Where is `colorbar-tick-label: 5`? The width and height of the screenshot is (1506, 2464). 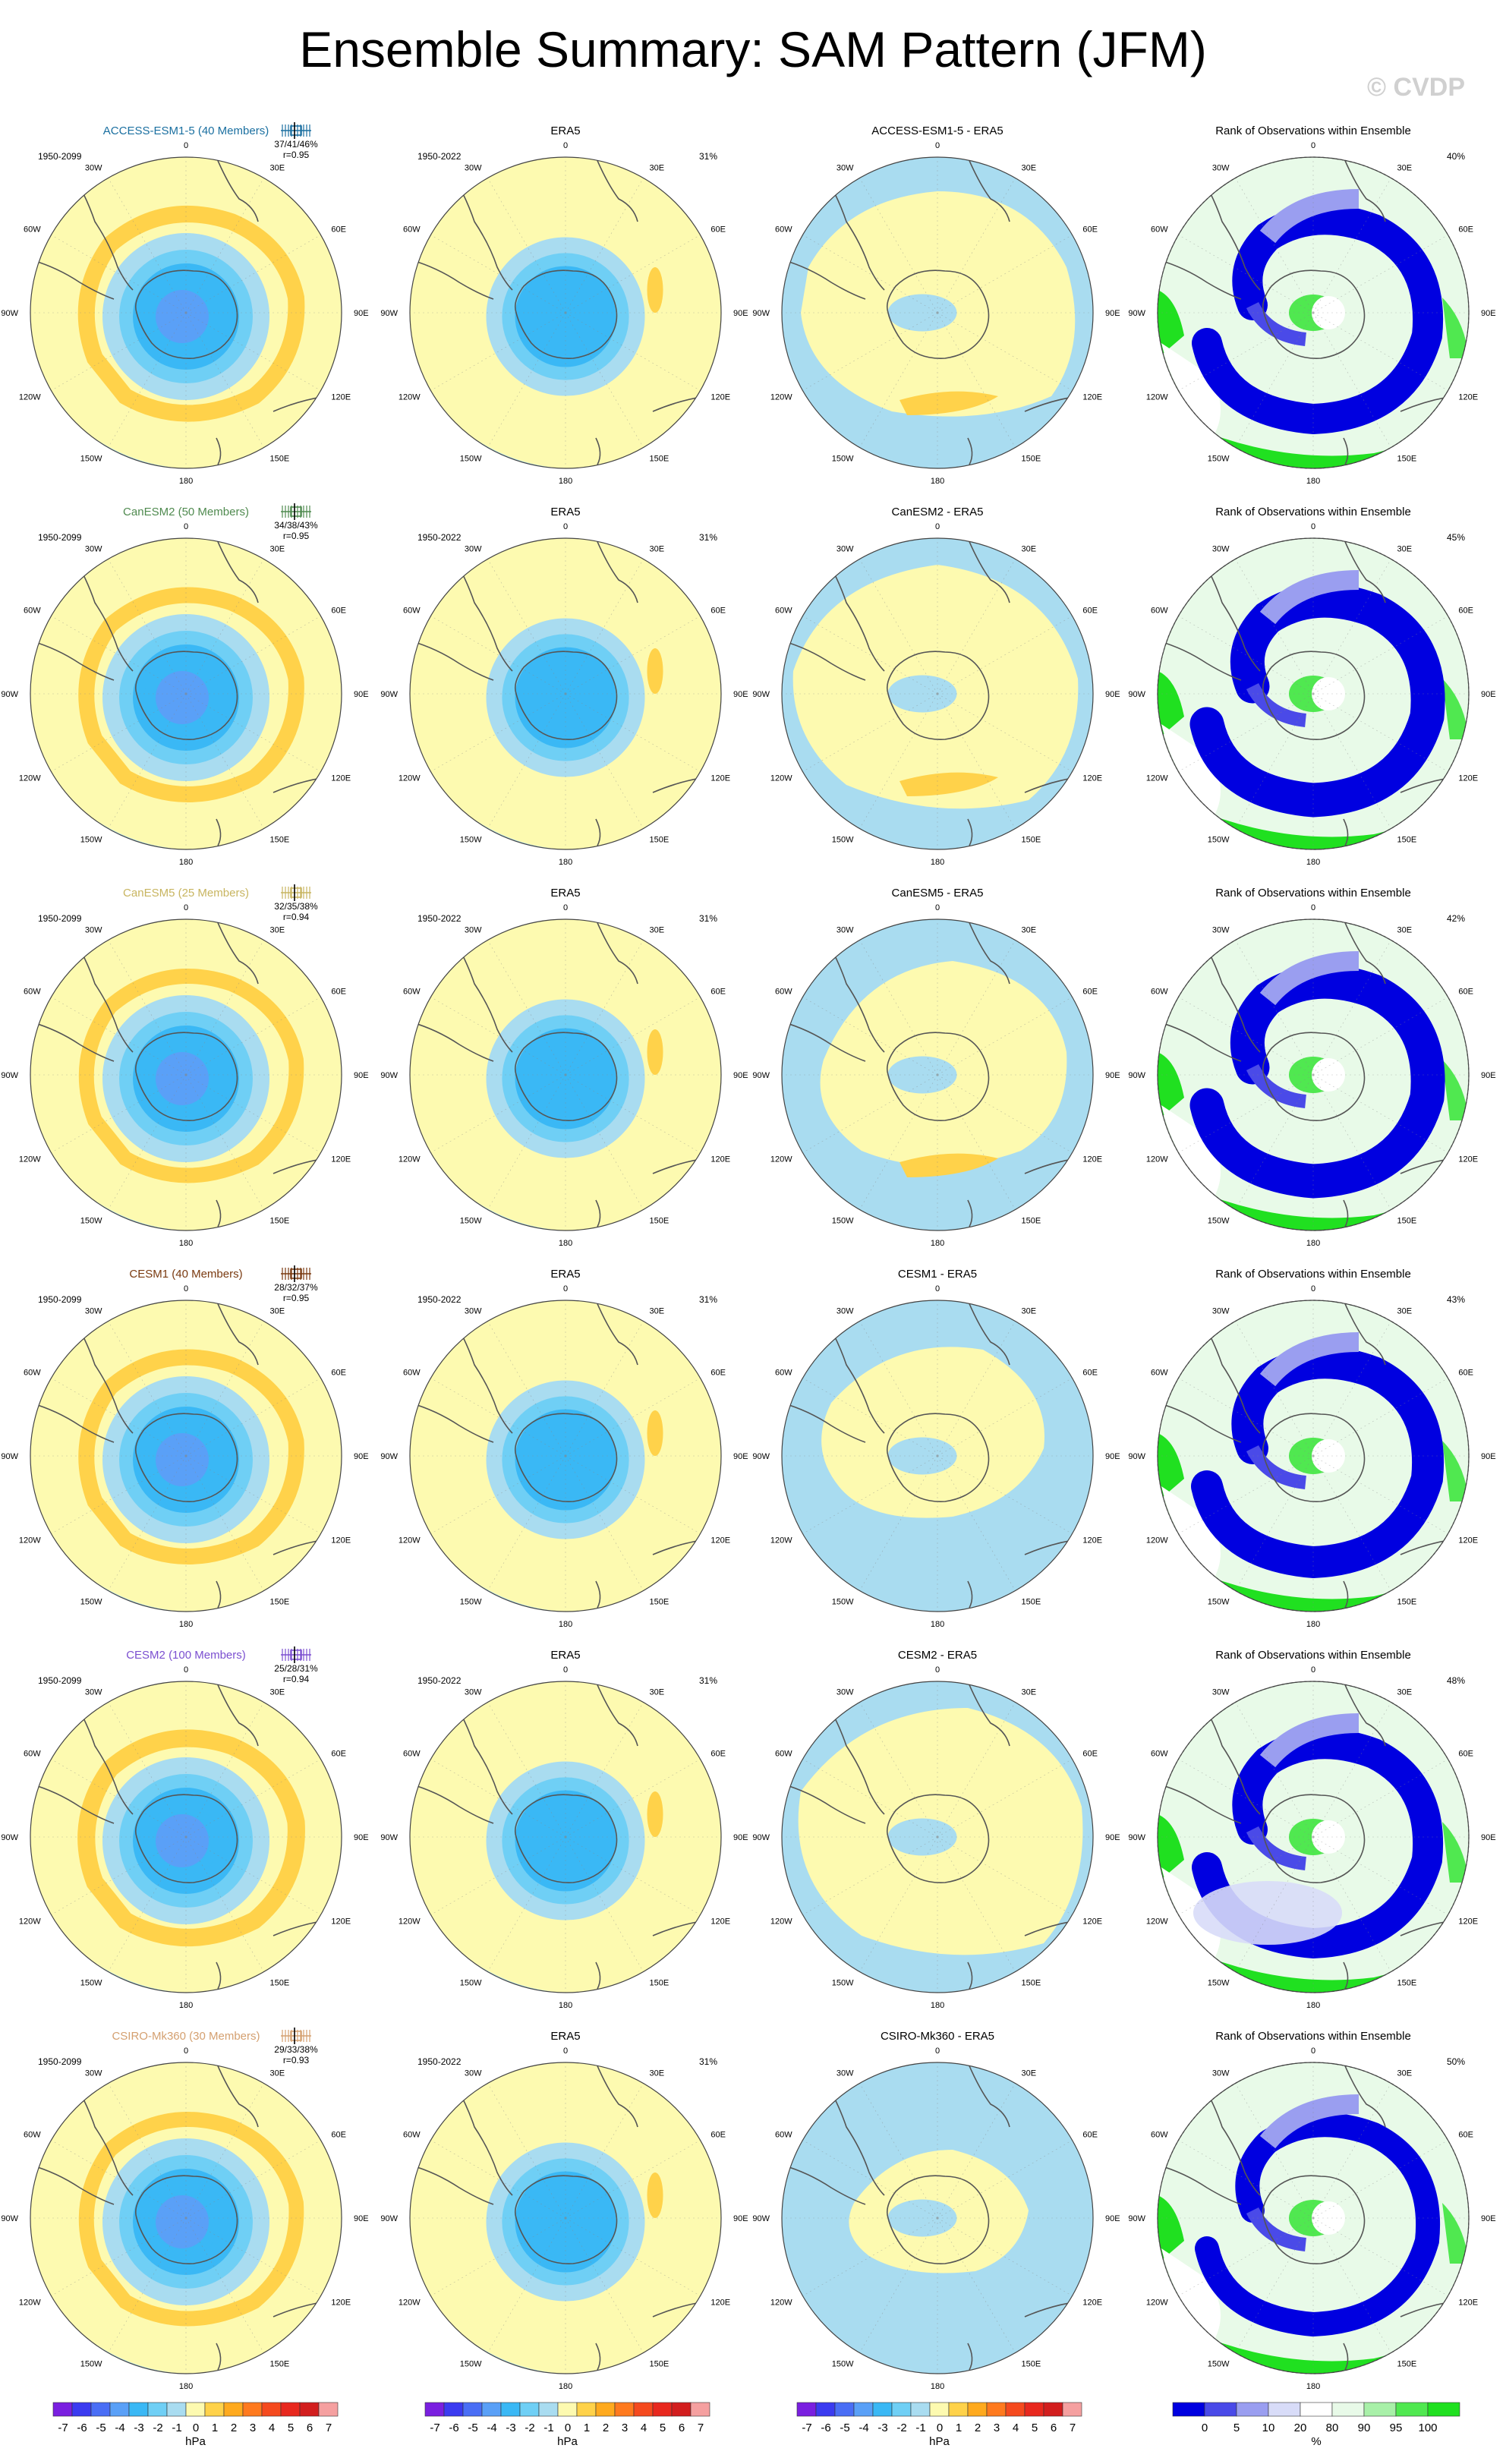 colorbar-tick-label: 5 is located at coordinates (663, 2427).